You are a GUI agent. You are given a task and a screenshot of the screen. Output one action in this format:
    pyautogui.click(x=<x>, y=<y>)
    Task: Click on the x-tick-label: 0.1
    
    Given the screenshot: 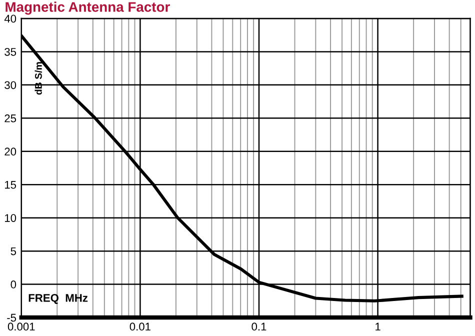 What is the action you would take?
    pyautogui.click(x=259, y=326)
    